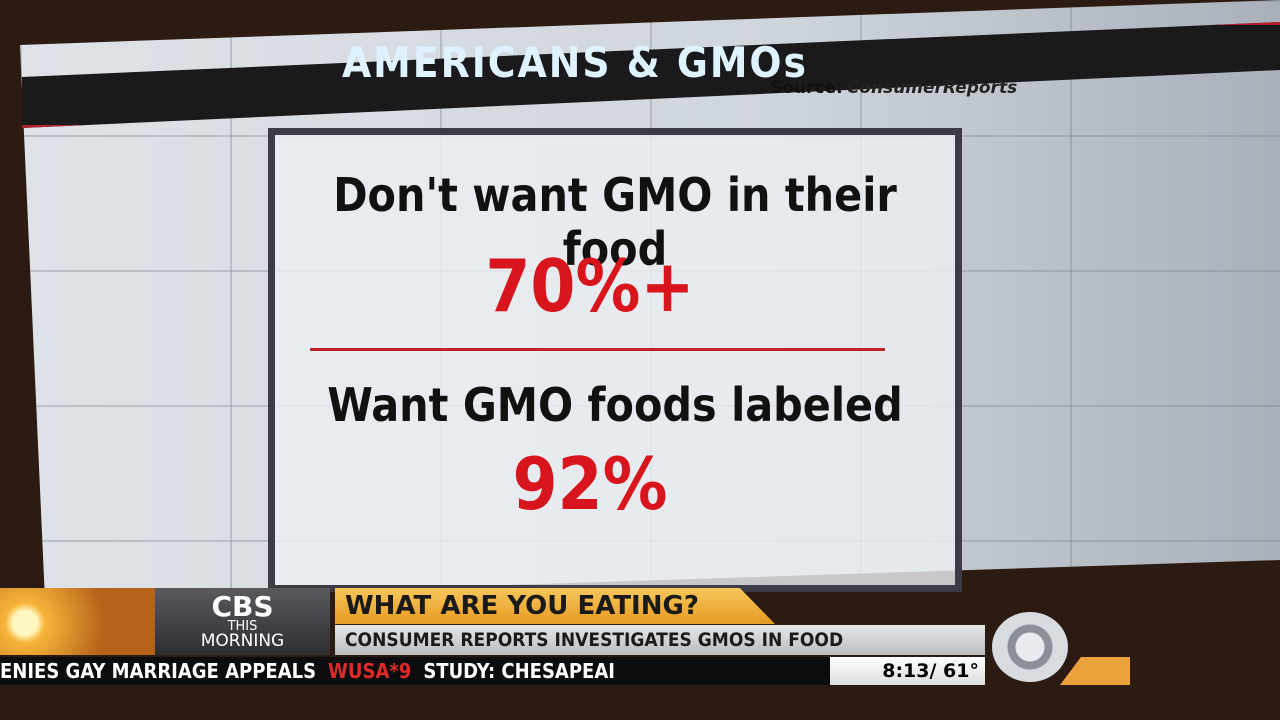  I want to click on divider, so click(597, 349).